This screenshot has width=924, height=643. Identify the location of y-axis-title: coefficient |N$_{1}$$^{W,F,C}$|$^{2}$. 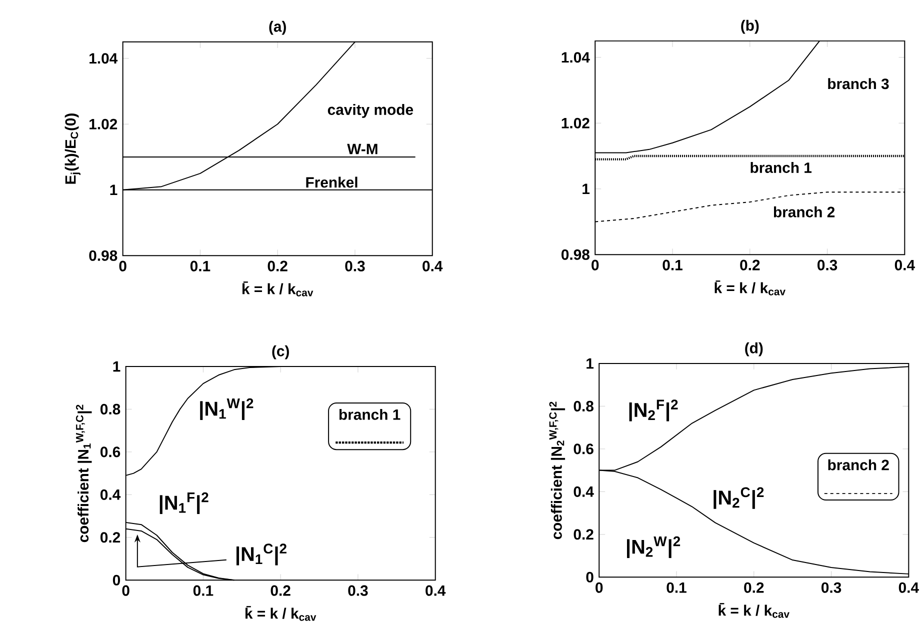
(84, 473).